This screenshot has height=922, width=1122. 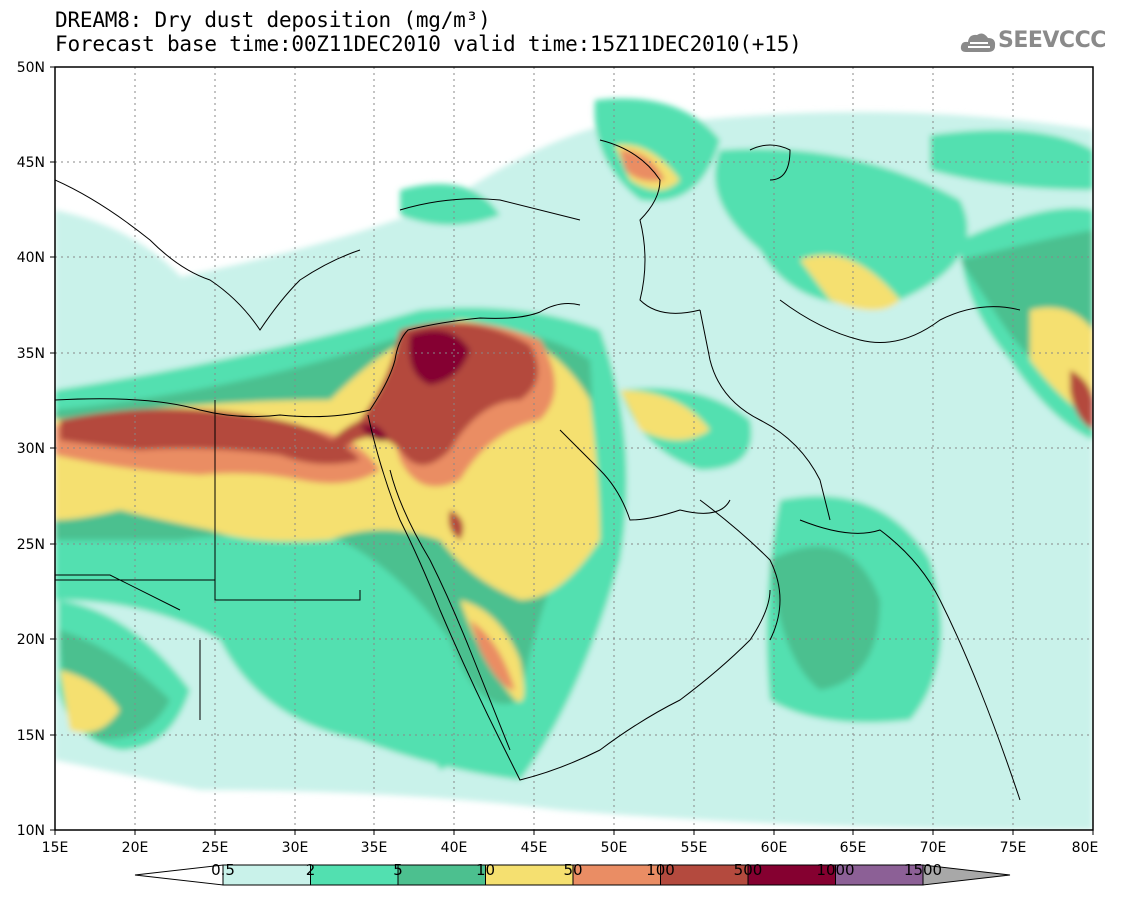 I want to click on lon-label: 35E, so click(x=374, y=848).